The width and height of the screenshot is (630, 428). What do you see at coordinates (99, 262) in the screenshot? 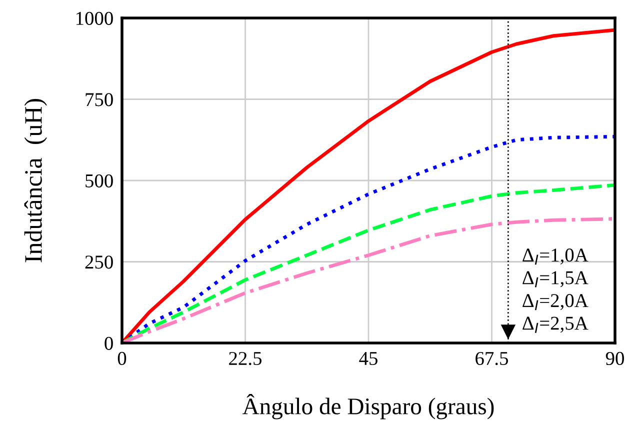
I see `y-tick-label: 250` at bounding box center [99, 262].